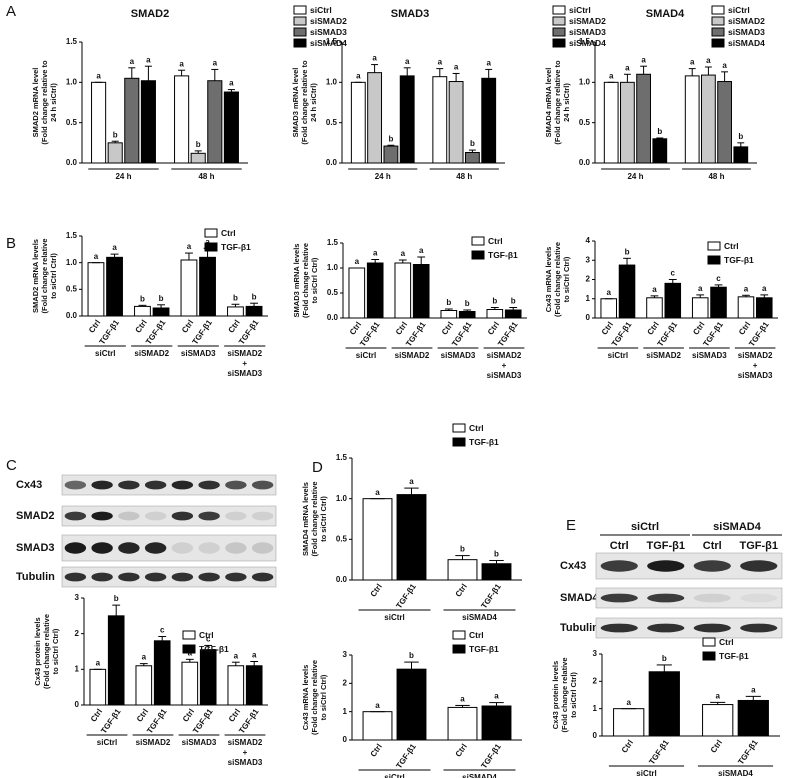 The height and width of the screenshot is (778, 787). I want to click on blot-row-label: SMAD4, so click(579, 598).